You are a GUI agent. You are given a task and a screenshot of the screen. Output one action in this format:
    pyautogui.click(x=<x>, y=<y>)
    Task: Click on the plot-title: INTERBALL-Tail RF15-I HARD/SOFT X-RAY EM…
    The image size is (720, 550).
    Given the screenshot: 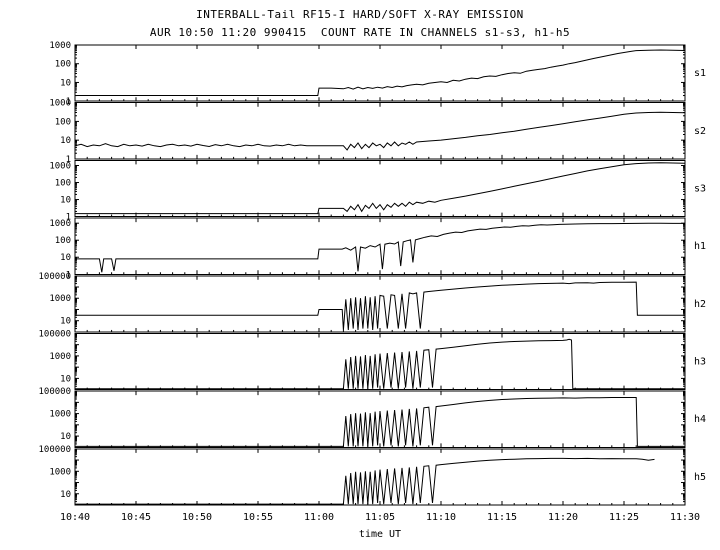 What is the action you would take?
    pyautogui.click(x=360, y=14)
    